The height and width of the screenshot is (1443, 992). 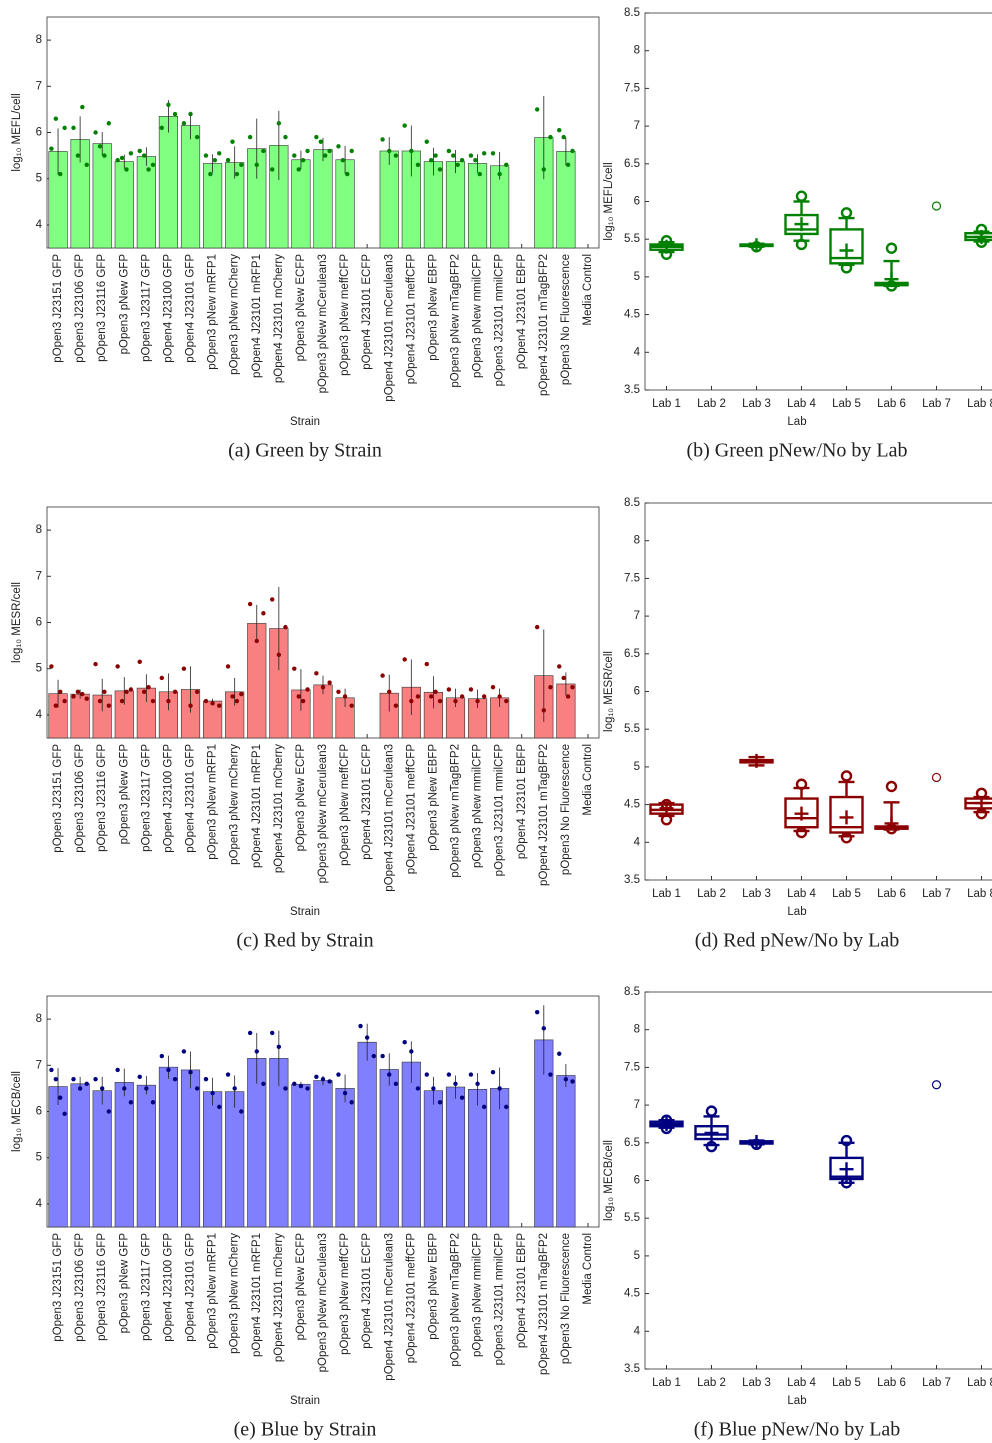 What do you see at coordinates (433, 307) in the screenshot?
I see `x-tick-label: pOpen3 pNew EBFP` at bounding box center [433, 307].